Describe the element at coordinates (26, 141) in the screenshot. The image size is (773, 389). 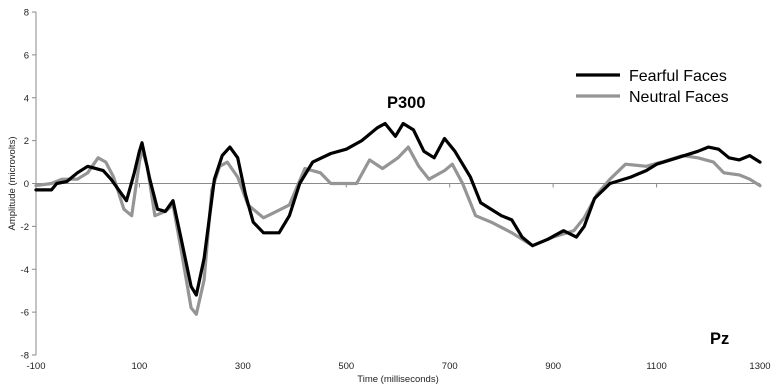
I see `y-tick-label: 2` at that location.